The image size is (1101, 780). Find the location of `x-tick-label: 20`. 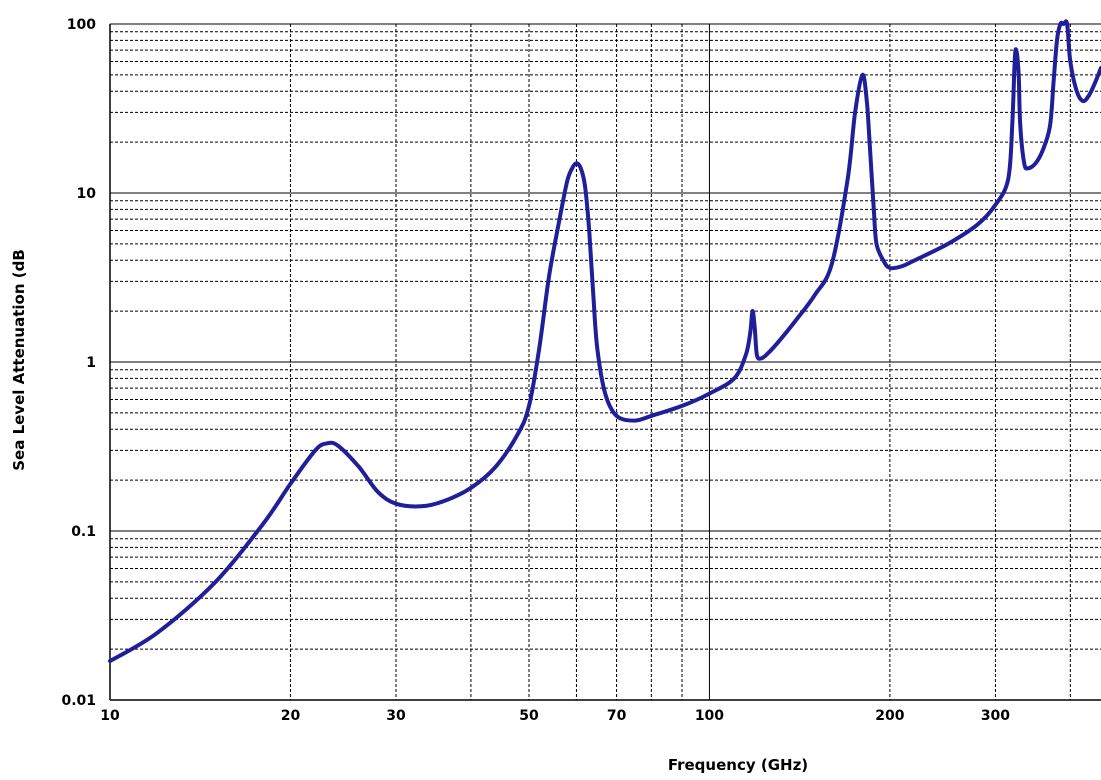

x-tick-label: 20 is located at coordinates (291, 716).